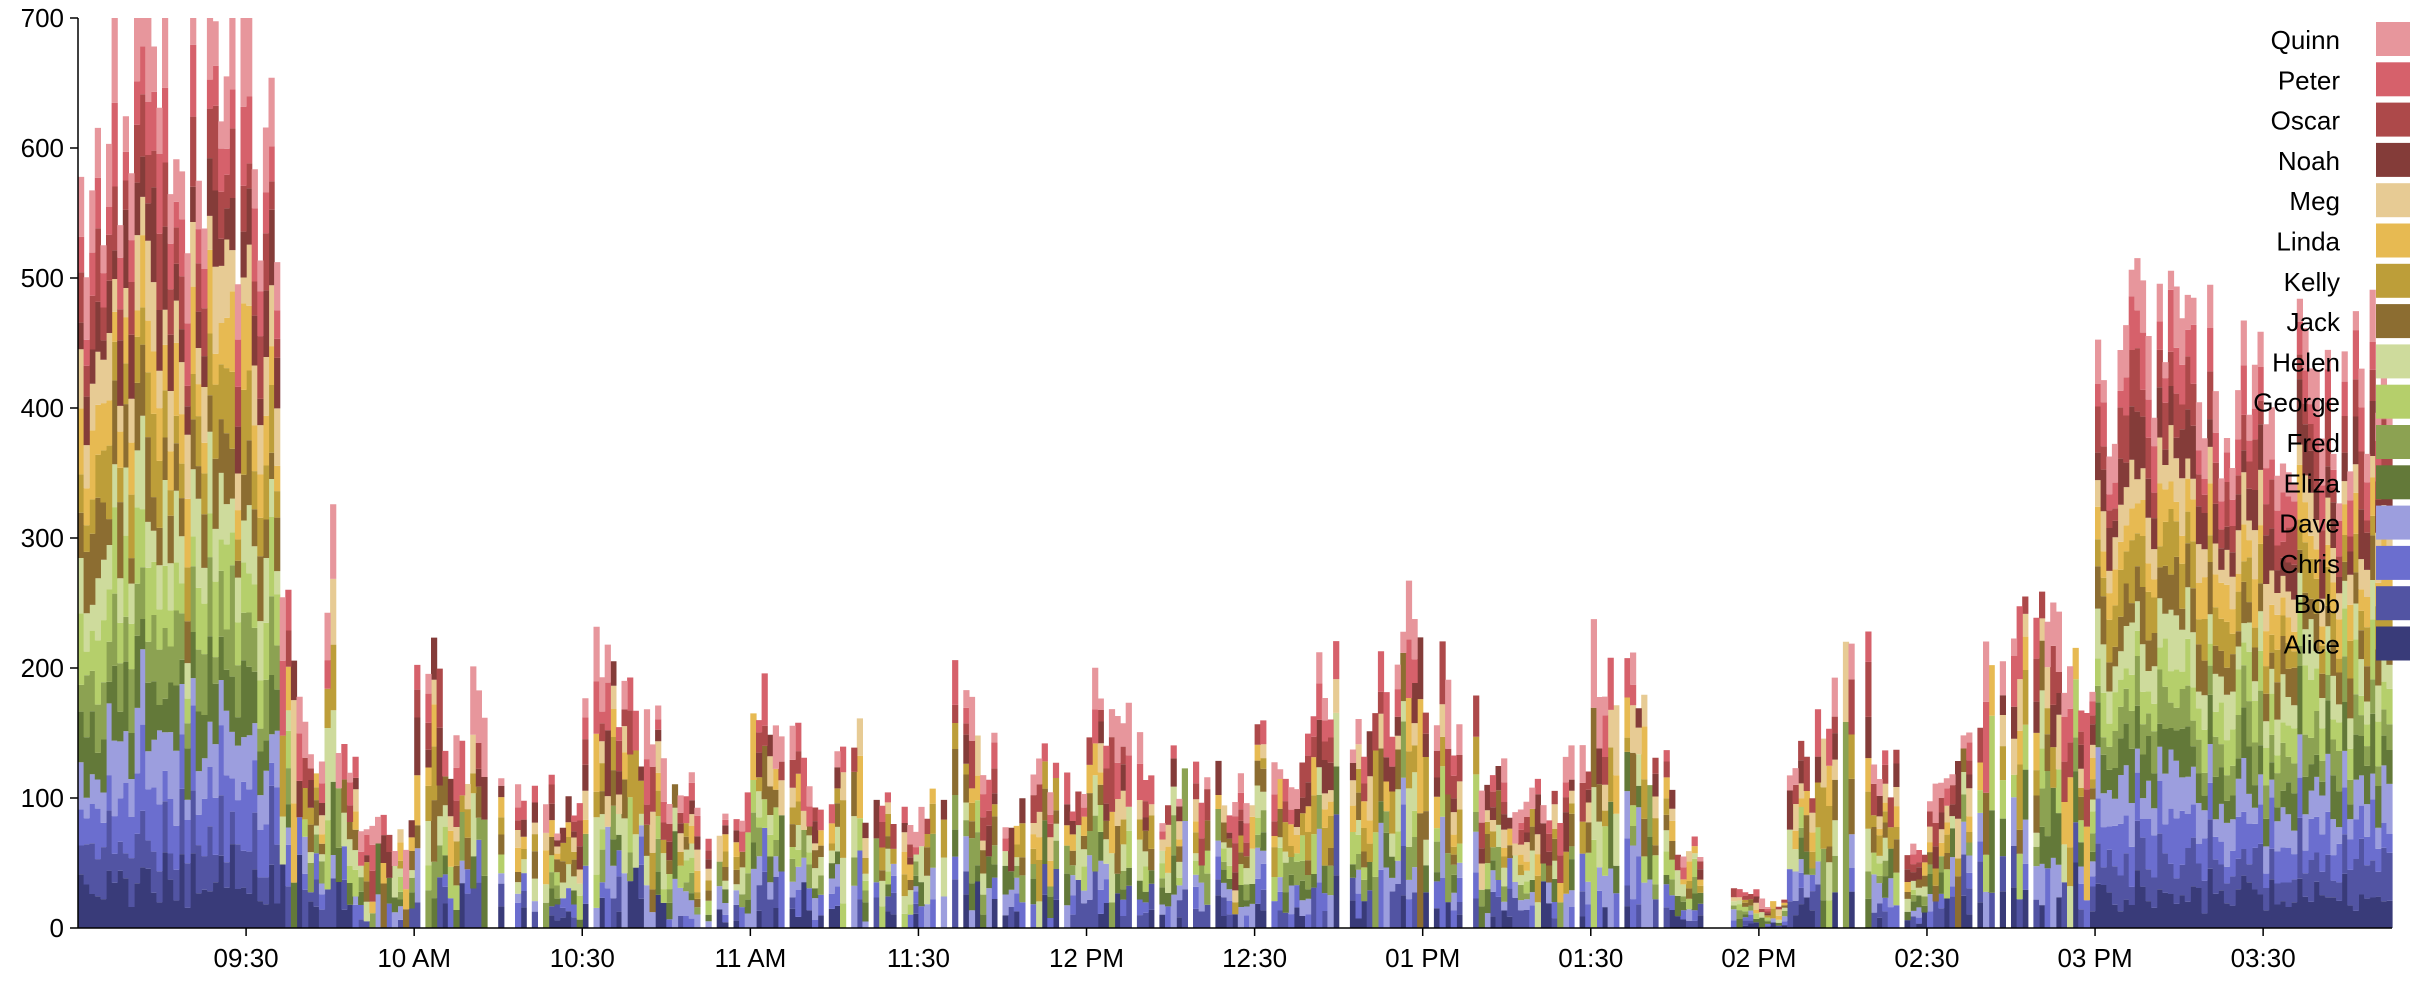  I want to click on legend-label-kelly: Kelly, so click(2312, 282).